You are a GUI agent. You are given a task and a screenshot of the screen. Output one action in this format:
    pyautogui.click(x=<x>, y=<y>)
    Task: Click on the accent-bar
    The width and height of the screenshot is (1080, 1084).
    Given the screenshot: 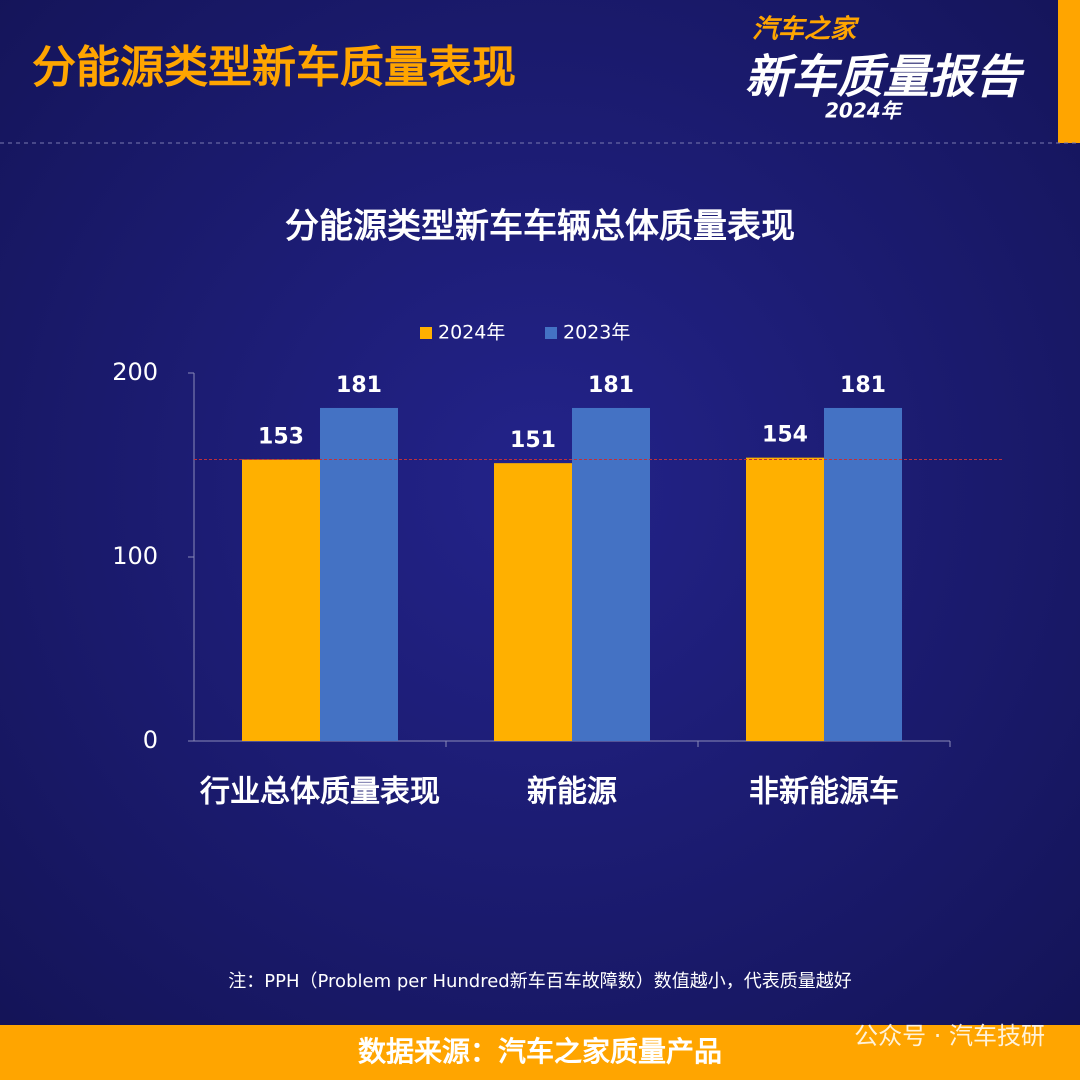 What is the action you would take?
    pyautogui.click(x=1069, y=71)
    